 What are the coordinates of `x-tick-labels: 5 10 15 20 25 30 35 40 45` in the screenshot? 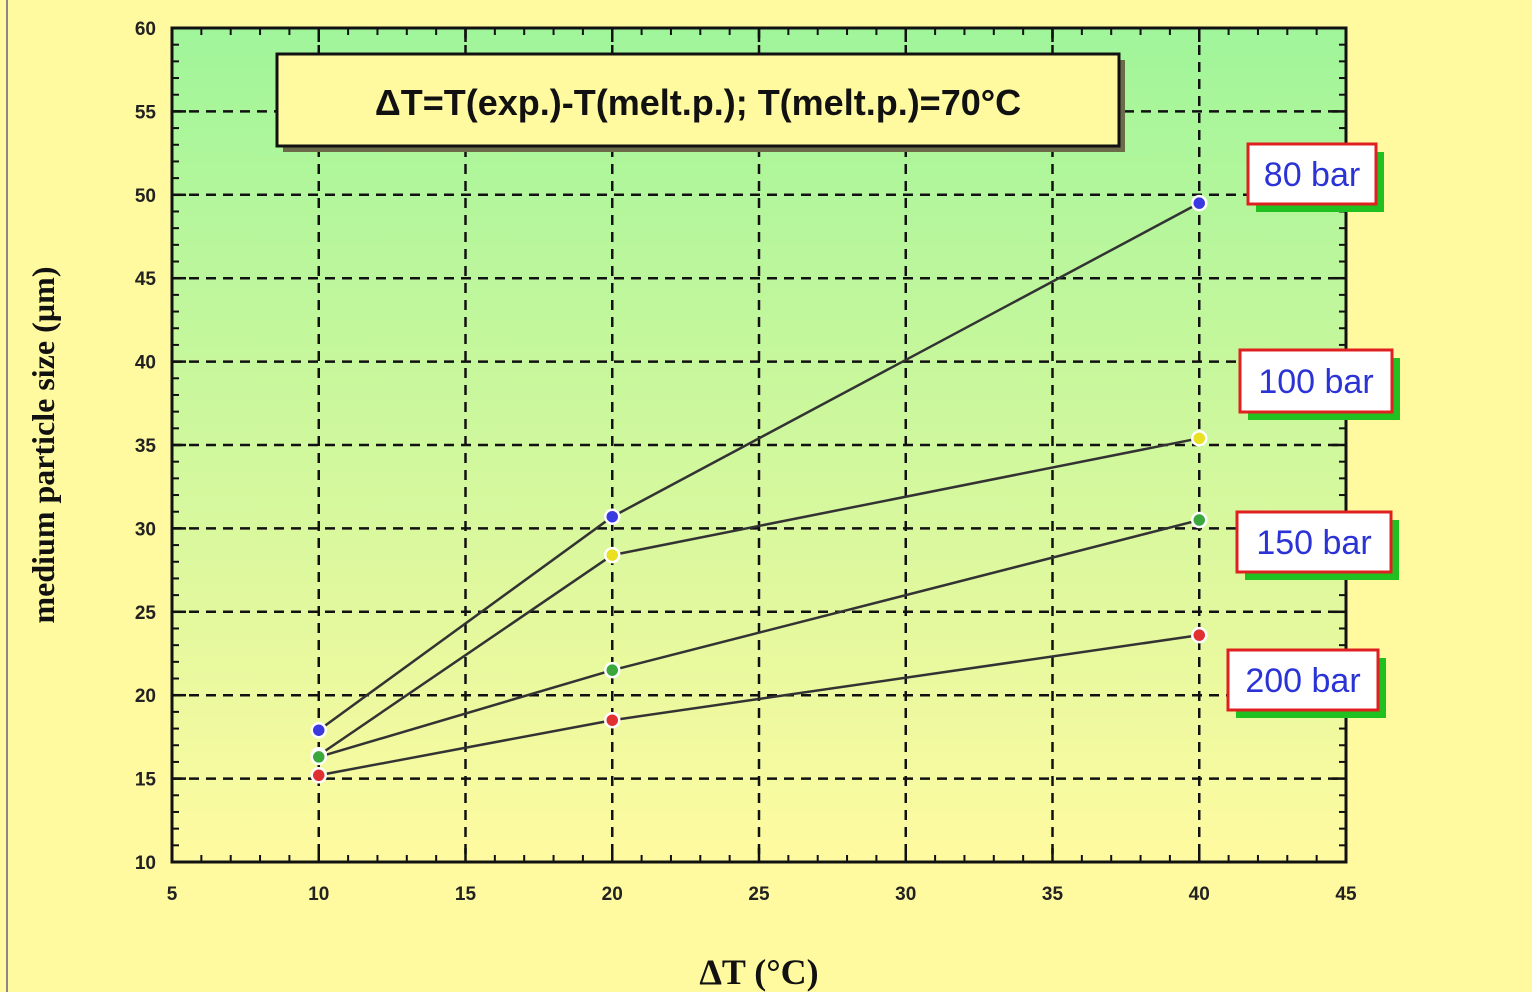 It's located at (762, 894).